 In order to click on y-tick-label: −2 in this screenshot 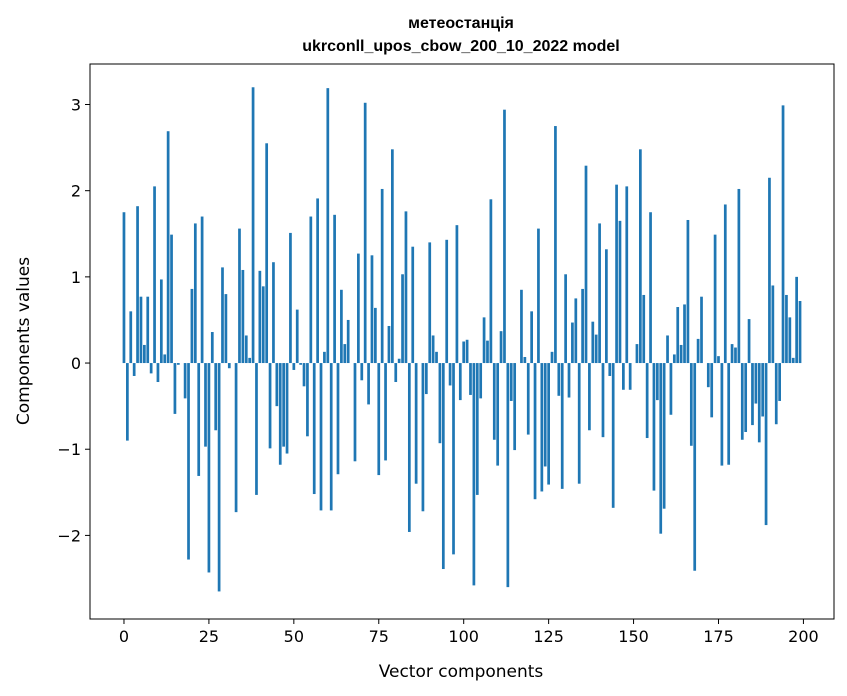, I will do `click(69, 535)`.